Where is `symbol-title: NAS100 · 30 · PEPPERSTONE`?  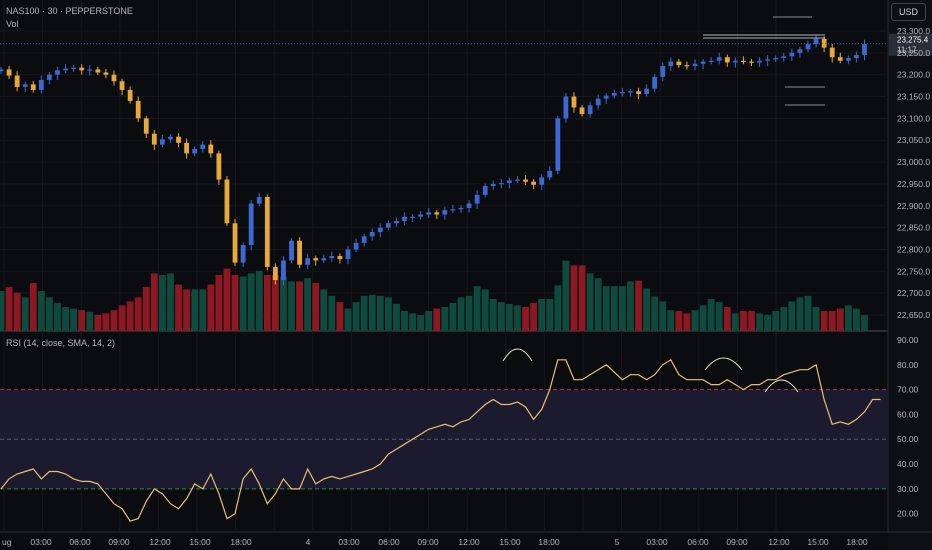 symbol-title: NAS100 · 30 · PEPPERSTONE is located at coordinates (69, 11).